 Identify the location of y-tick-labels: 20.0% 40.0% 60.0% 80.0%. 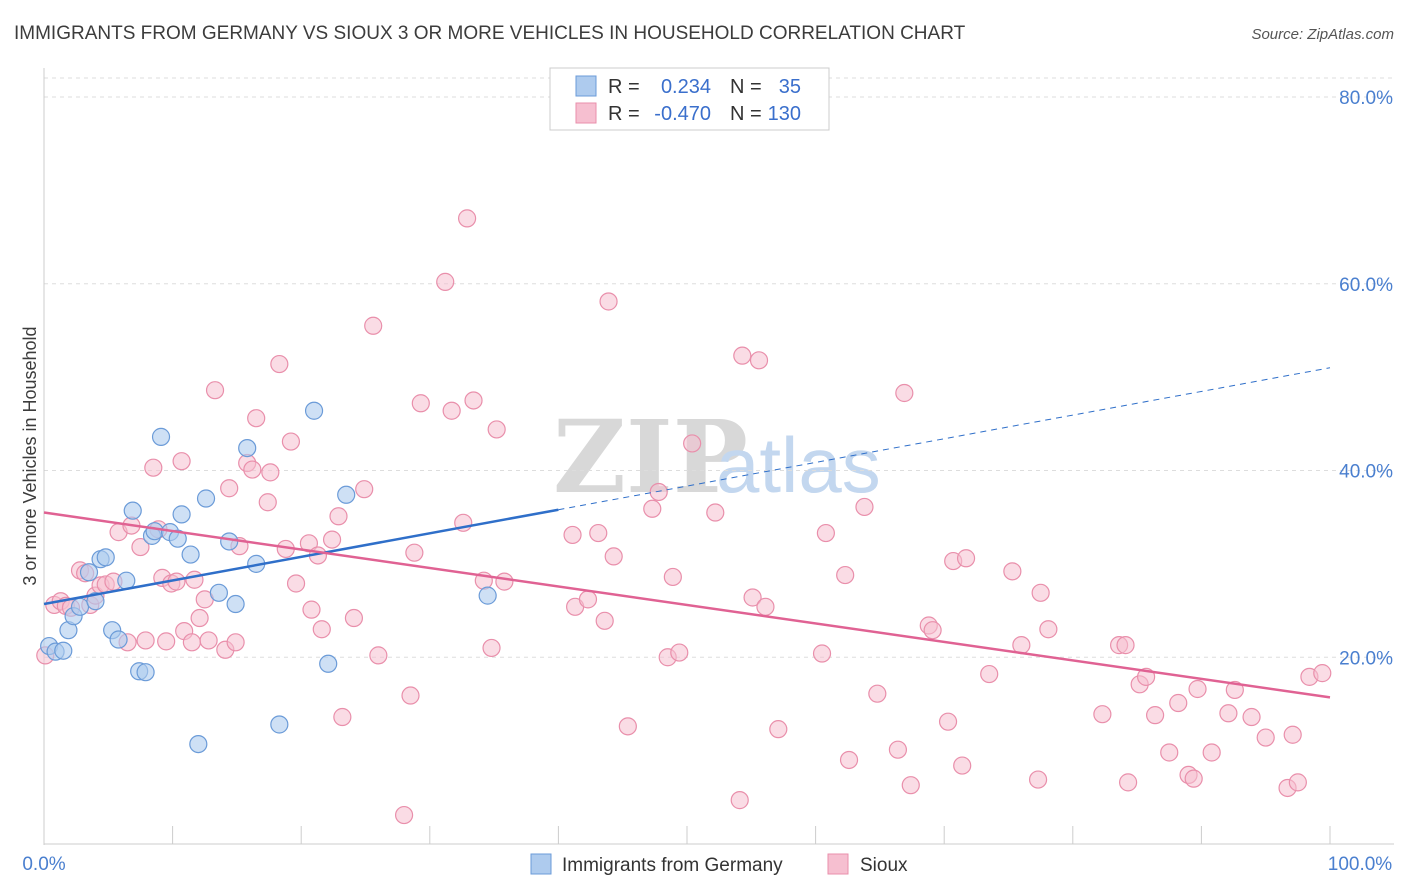
(1366, 378).